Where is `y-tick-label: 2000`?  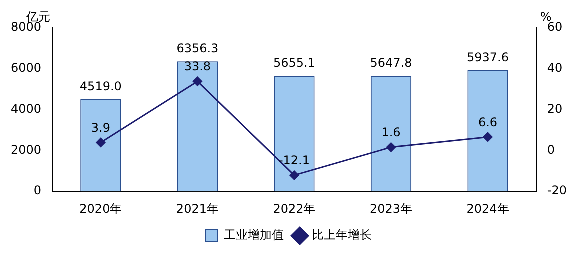
y-tick-label: 2000 is located at coordinates (26, 149).